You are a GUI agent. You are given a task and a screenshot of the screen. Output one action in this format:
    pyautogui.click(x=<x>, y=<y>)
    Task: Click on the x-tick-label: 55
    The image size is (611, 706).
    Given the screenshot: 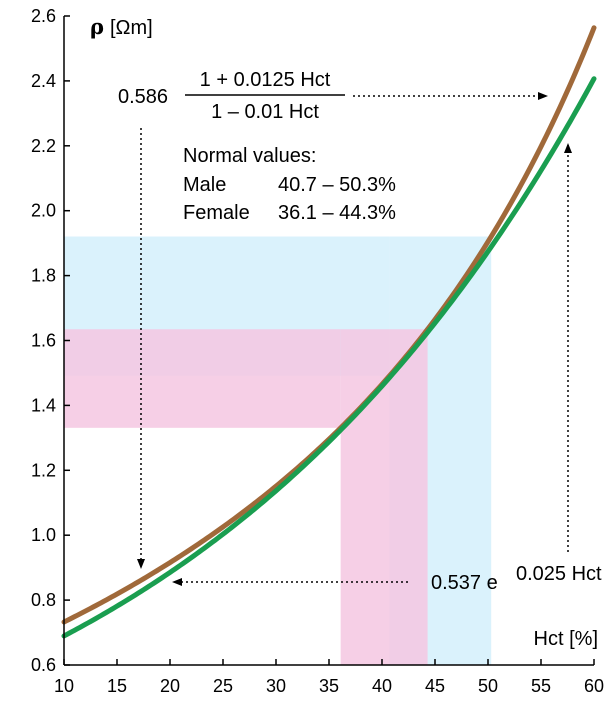 What is the action you would take?
    pyautogui.click(x=541, y=686)
    